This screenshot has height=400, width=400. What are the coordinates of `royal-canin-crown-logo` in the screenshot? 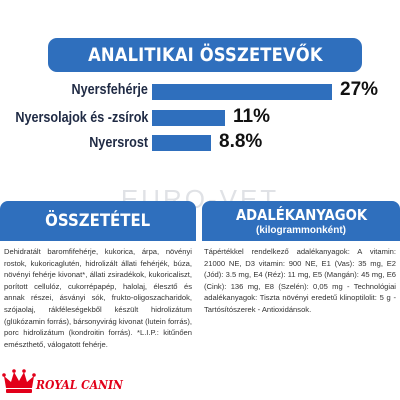 It's located at (19, 381).